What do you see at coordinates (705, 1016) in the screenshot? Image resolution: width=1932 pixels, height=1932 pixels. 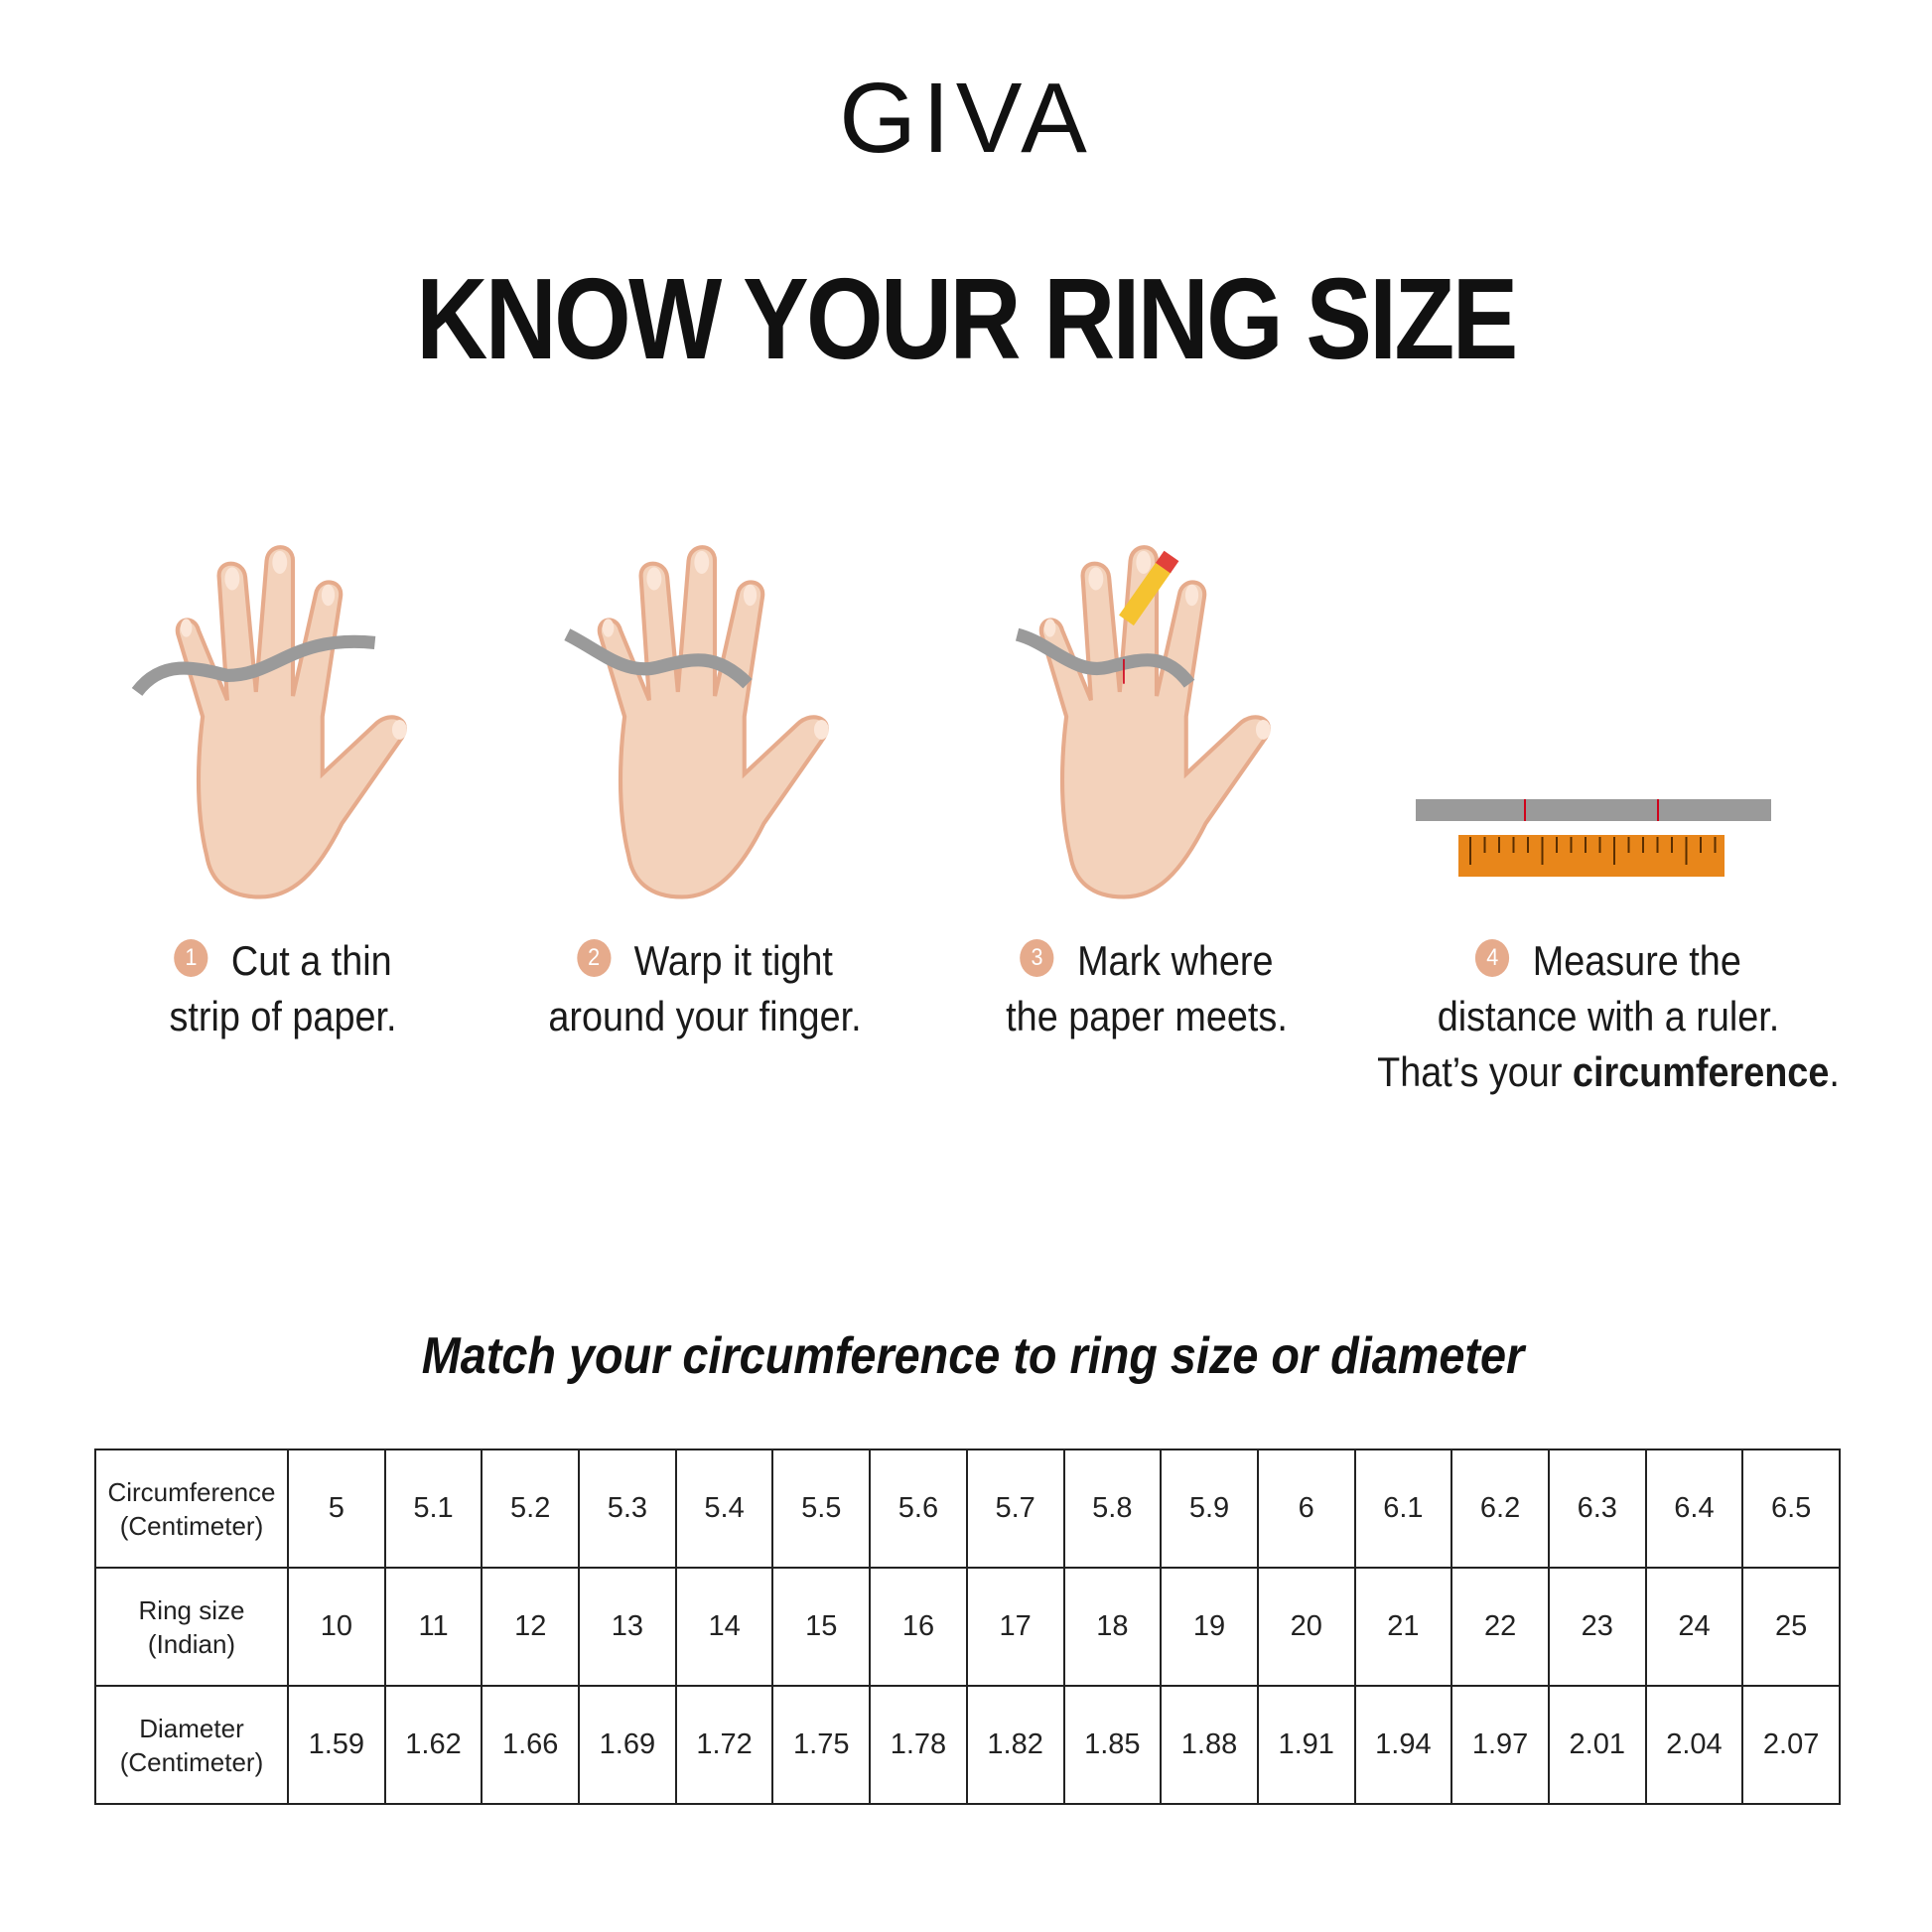 I see `step-text: around your finger.` at bounding box center [705, 1016].